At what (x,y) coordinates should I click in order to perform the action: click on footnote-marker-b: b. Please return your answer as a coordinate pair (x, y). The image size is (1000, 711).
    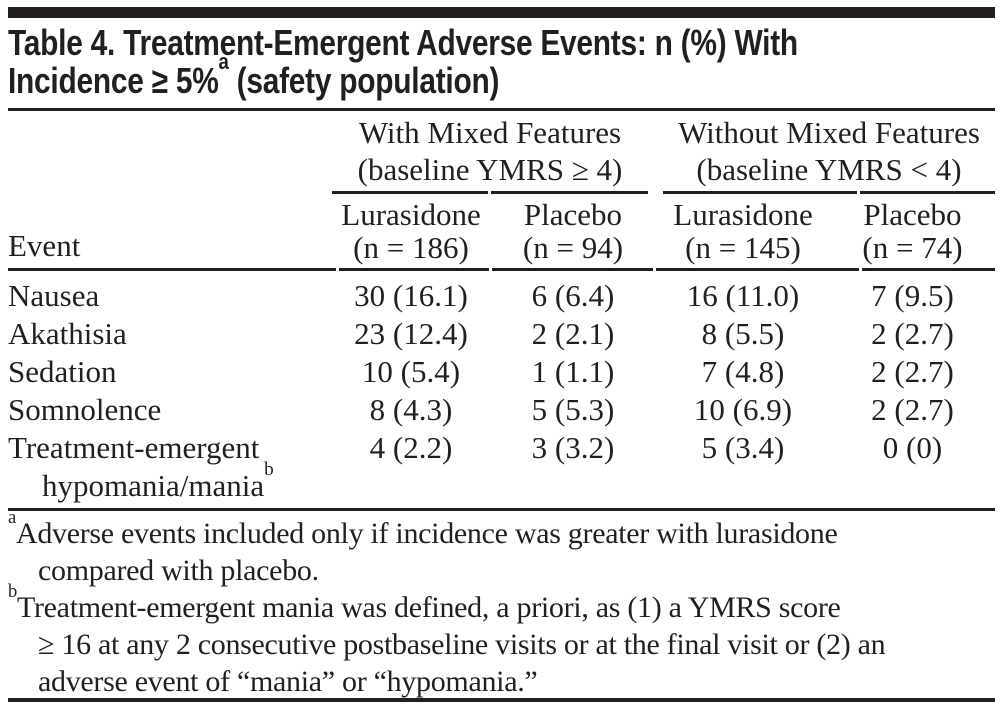
    Looking at the image, I should click on (12, 591).